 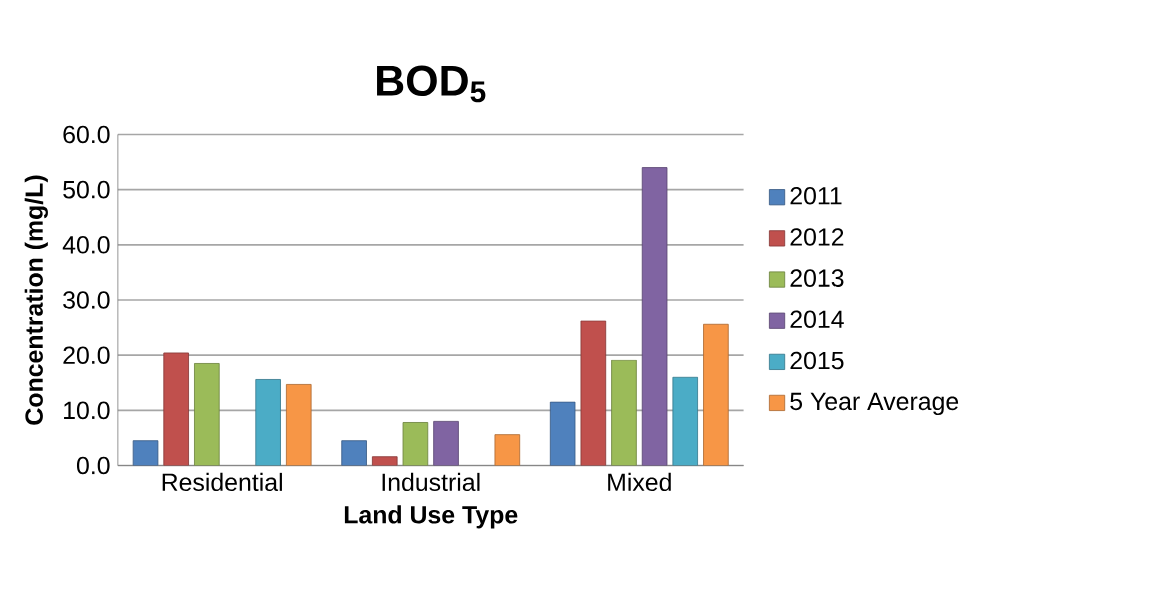 I want to click on legend-label: 2014, so click(x=817, y=319).